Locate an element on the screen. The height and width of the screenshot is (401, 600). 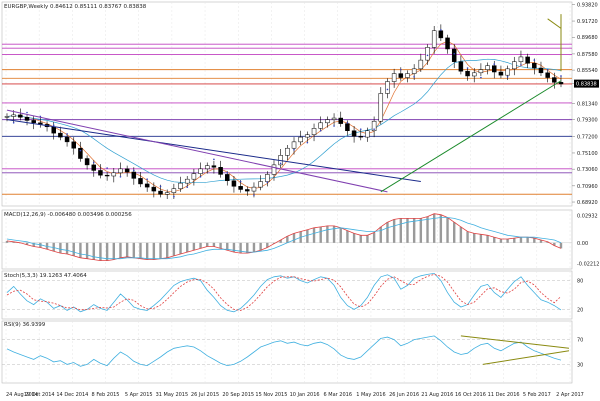
price-tick-label: 0.87580 is located at coordinates (587, 55).